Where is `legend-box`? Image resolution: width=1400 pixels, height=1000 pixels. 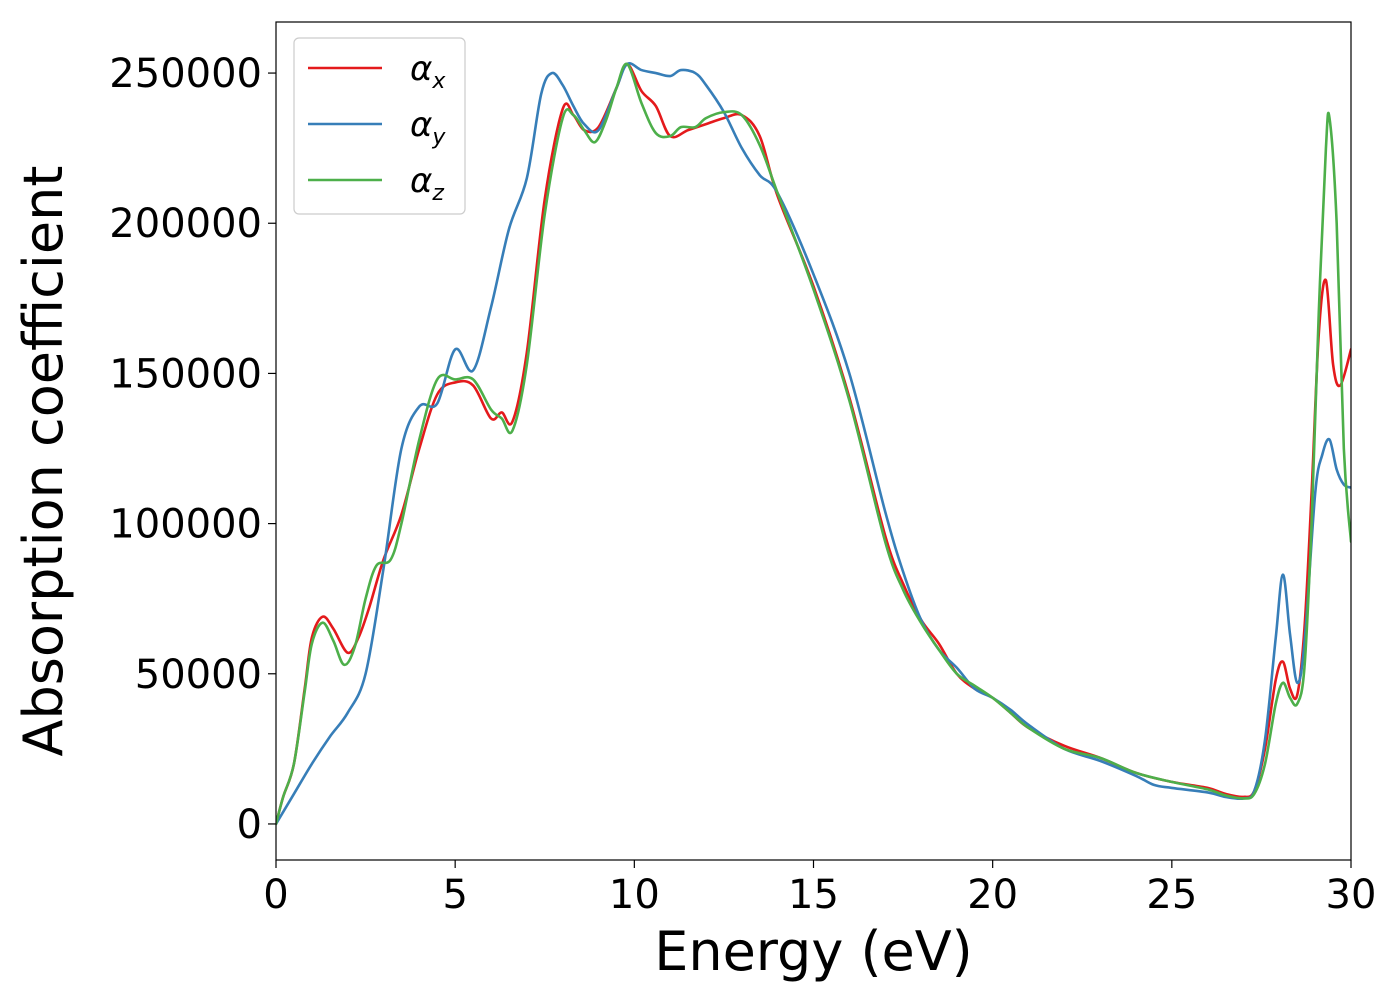 legend-box is located at coordinates (379, 126).